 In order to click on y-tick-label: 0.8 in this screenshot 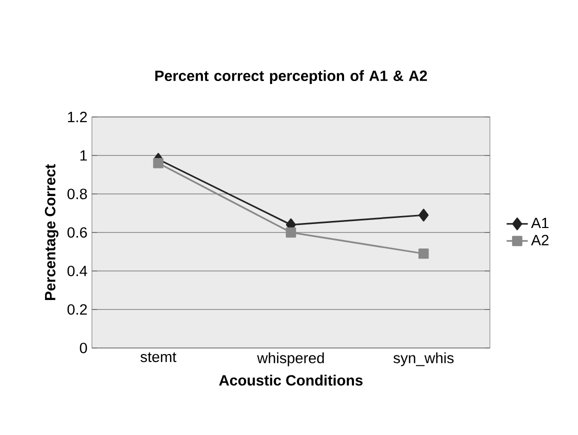, I will do `click(77, 194)`.